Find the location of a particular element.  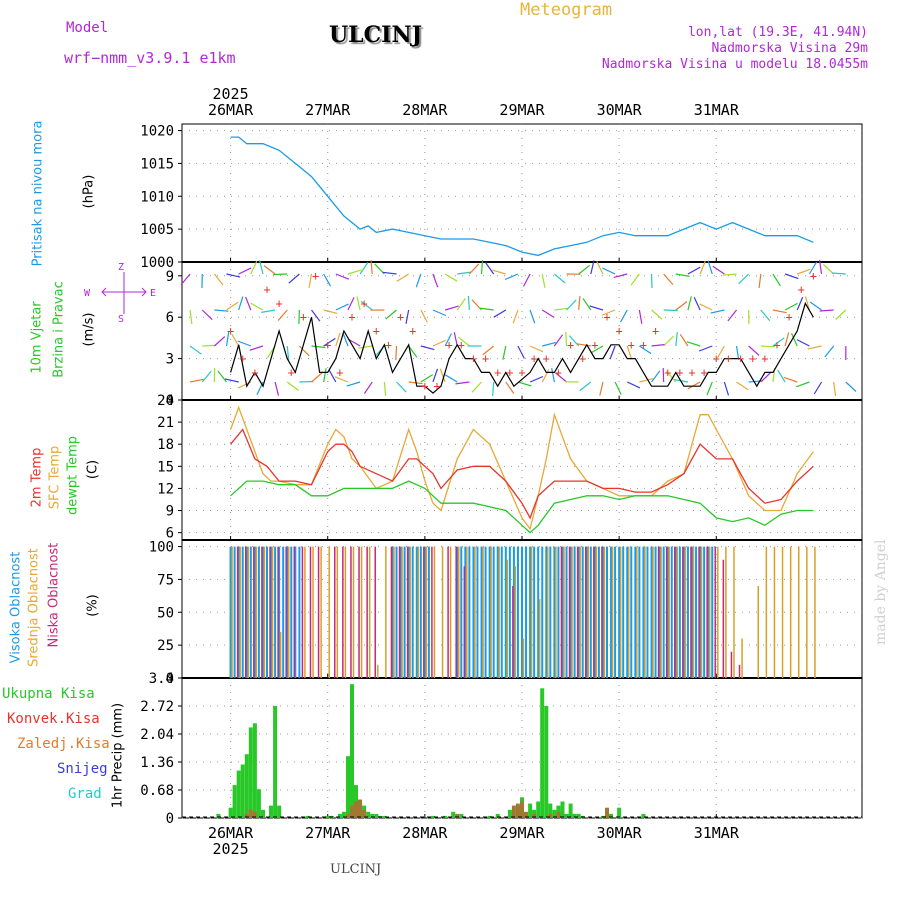

pressure-frame is located at coordinates (522, 193).